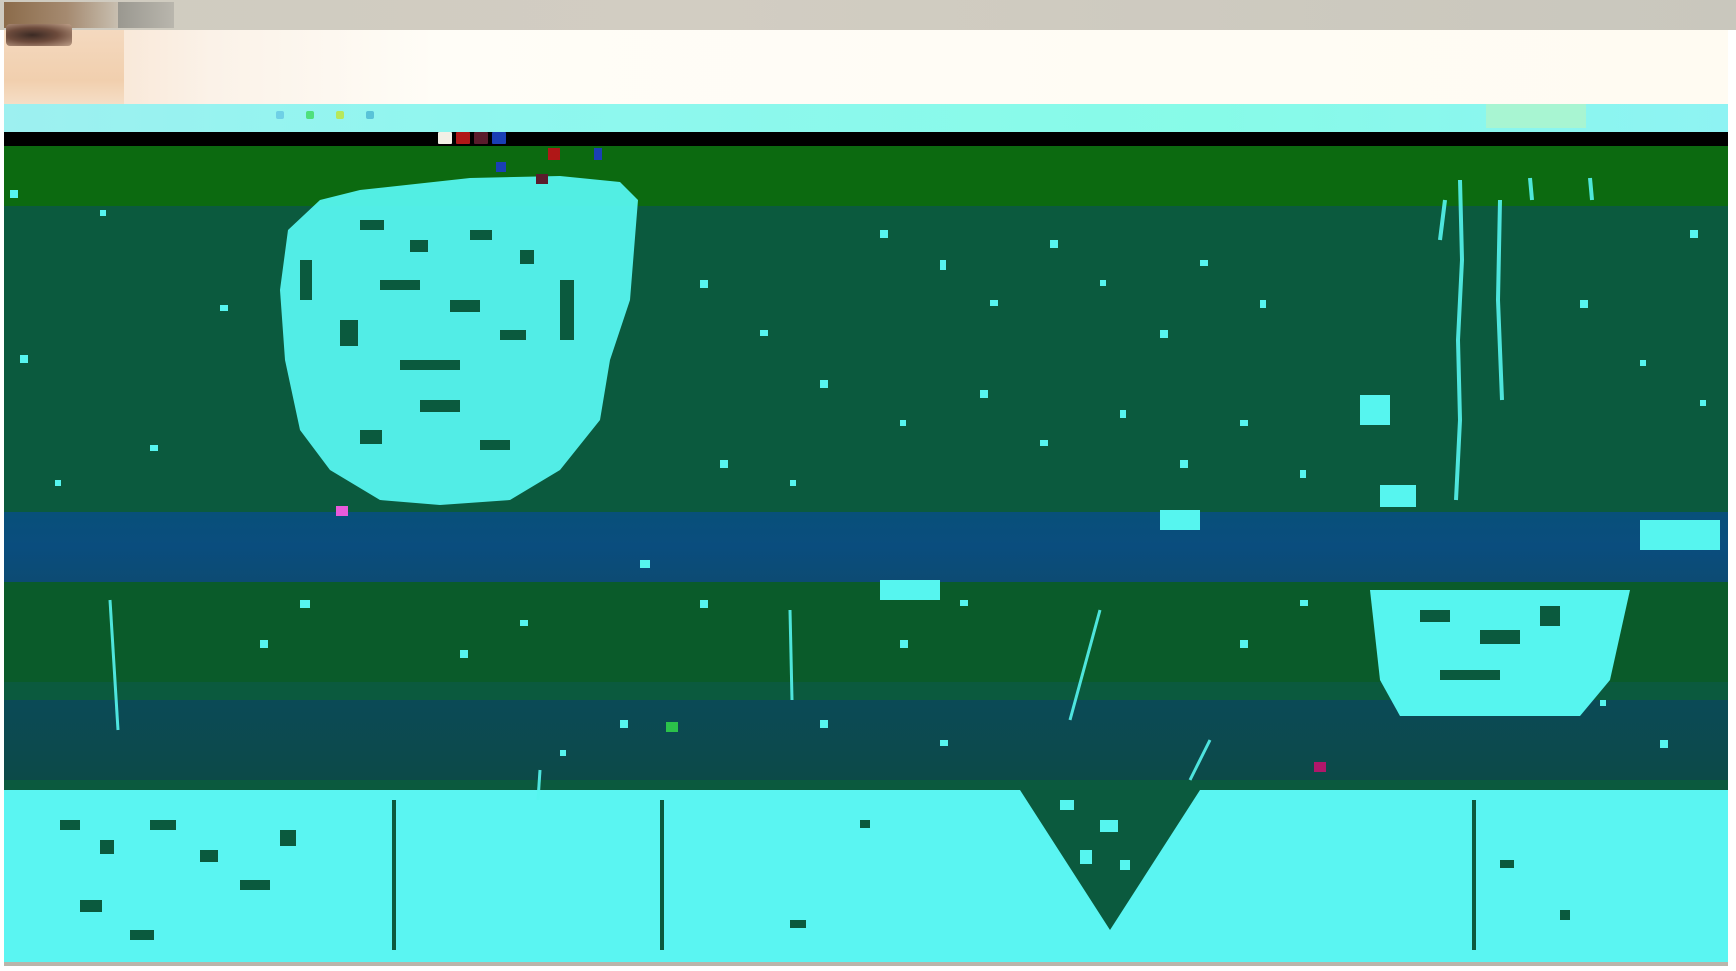 Image resolution: width=1736 pixels, height=971 pixels. What do you see at coordinates (325, 115) in the screenshot?
I see `toolbar-markers` at bounding box center [325, 115].